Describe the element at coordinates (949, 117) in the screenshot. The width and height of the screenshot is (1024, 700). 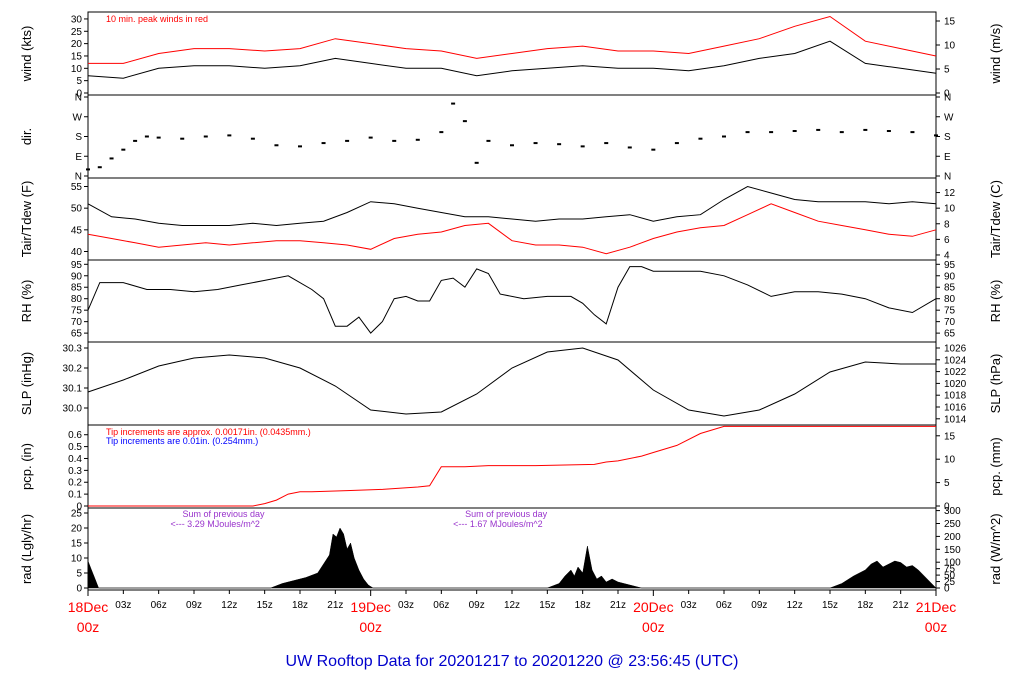
I see `ytick-right-label: W` at that location.